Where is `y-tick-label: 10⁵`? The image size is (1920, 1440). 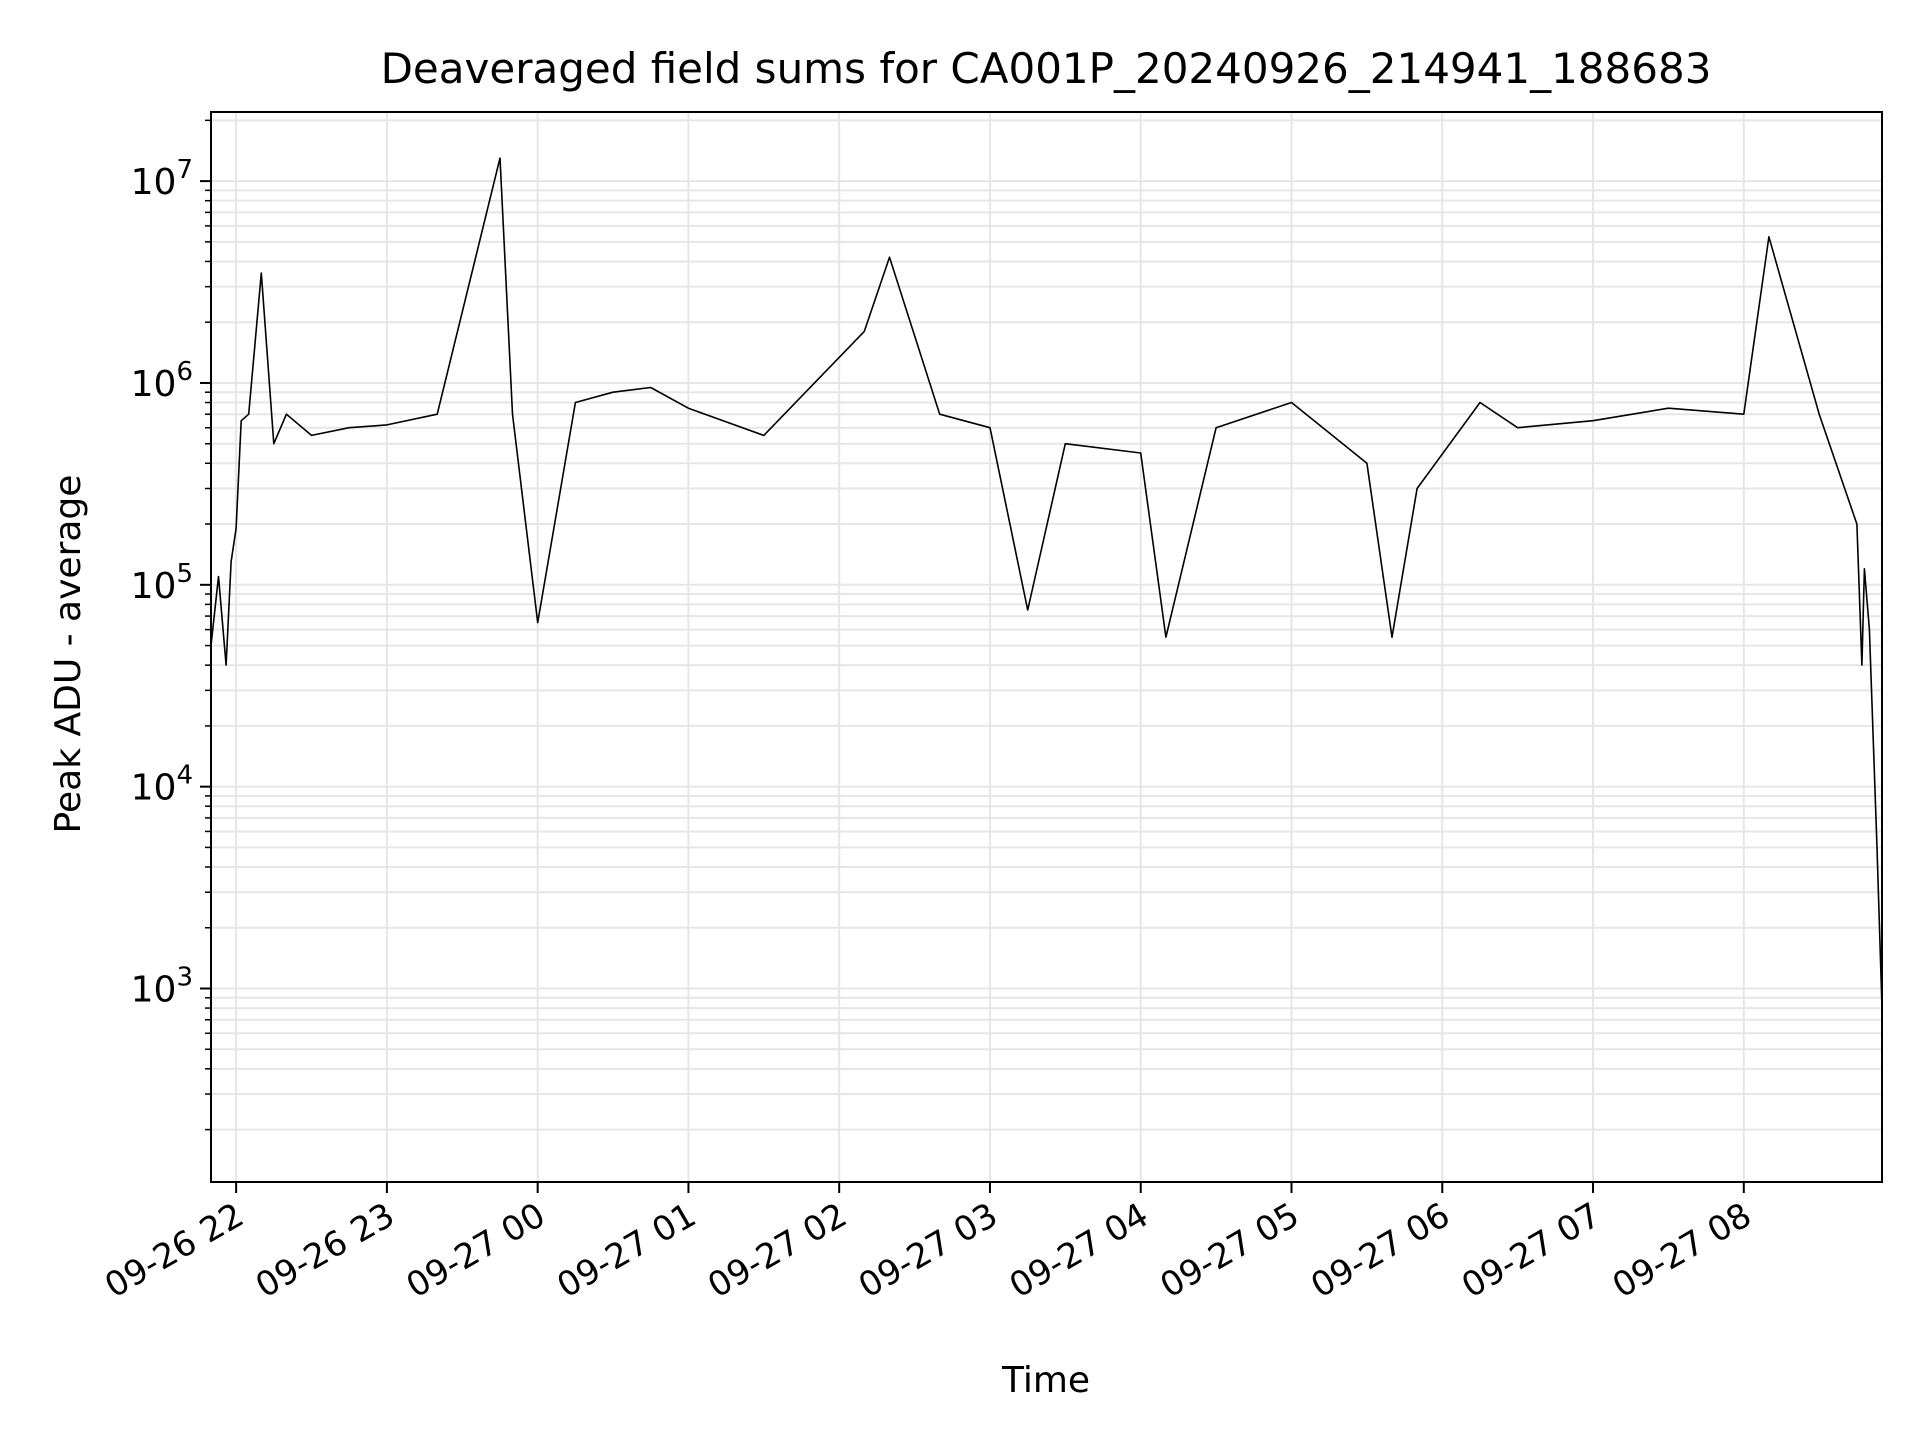
y-tick-label: 10⁵ is located at coordinates (162, 583).